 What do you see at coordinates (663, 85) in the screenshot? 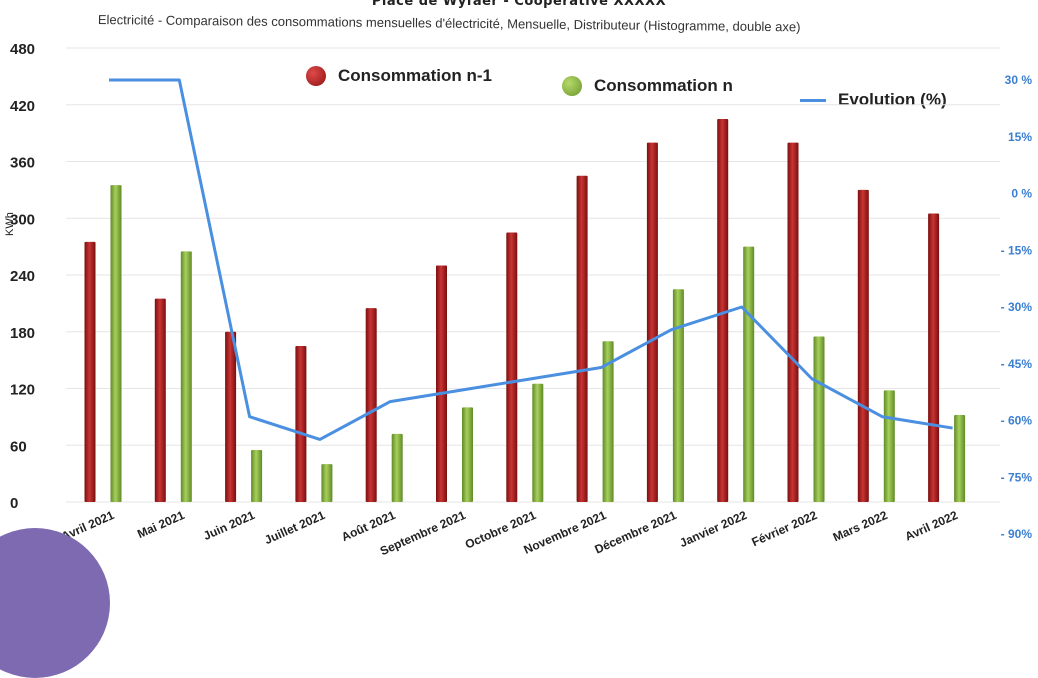
I see `legend-label-current: Consommation n` at bounding box center [663, 85].